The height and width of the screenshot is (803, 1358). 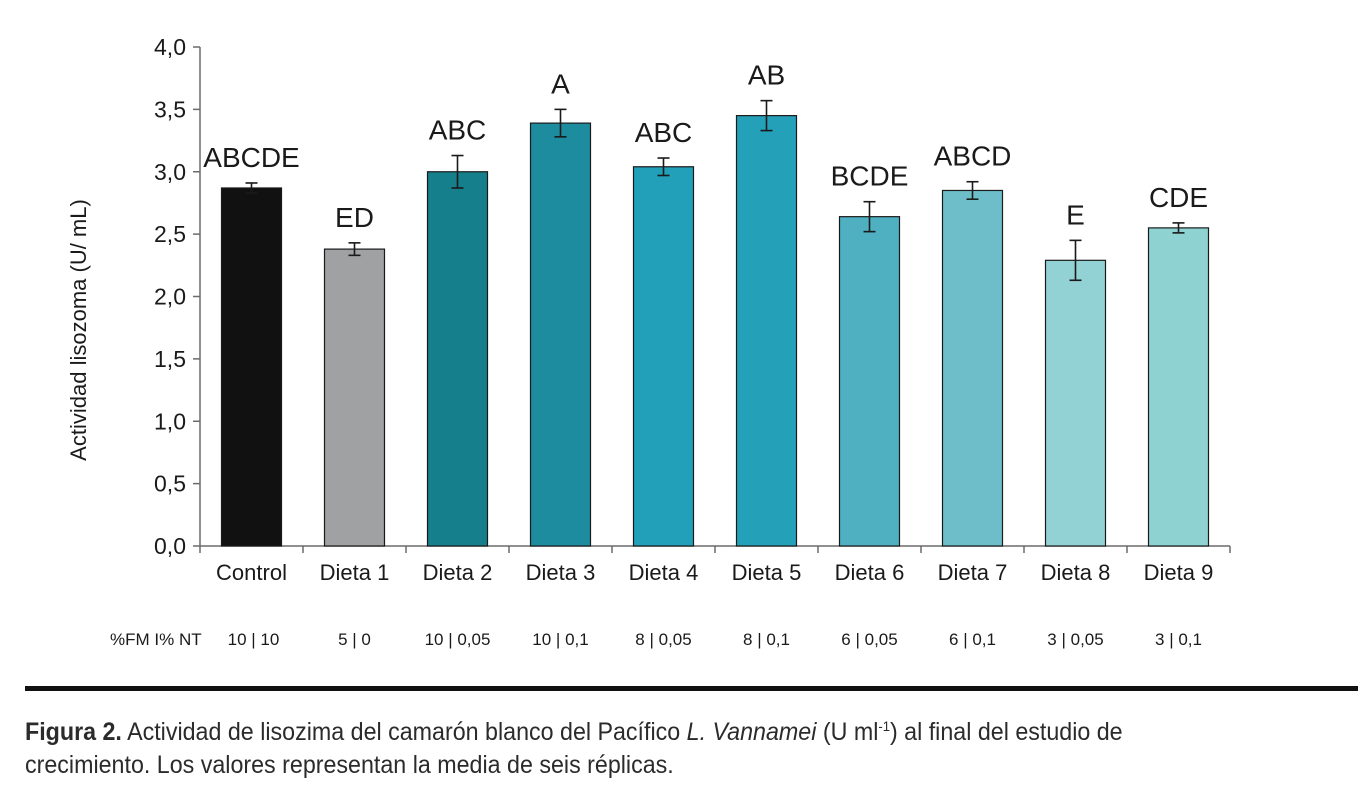 I want to click on caption-species: L. Vannamei, so click(x=751, y=732).